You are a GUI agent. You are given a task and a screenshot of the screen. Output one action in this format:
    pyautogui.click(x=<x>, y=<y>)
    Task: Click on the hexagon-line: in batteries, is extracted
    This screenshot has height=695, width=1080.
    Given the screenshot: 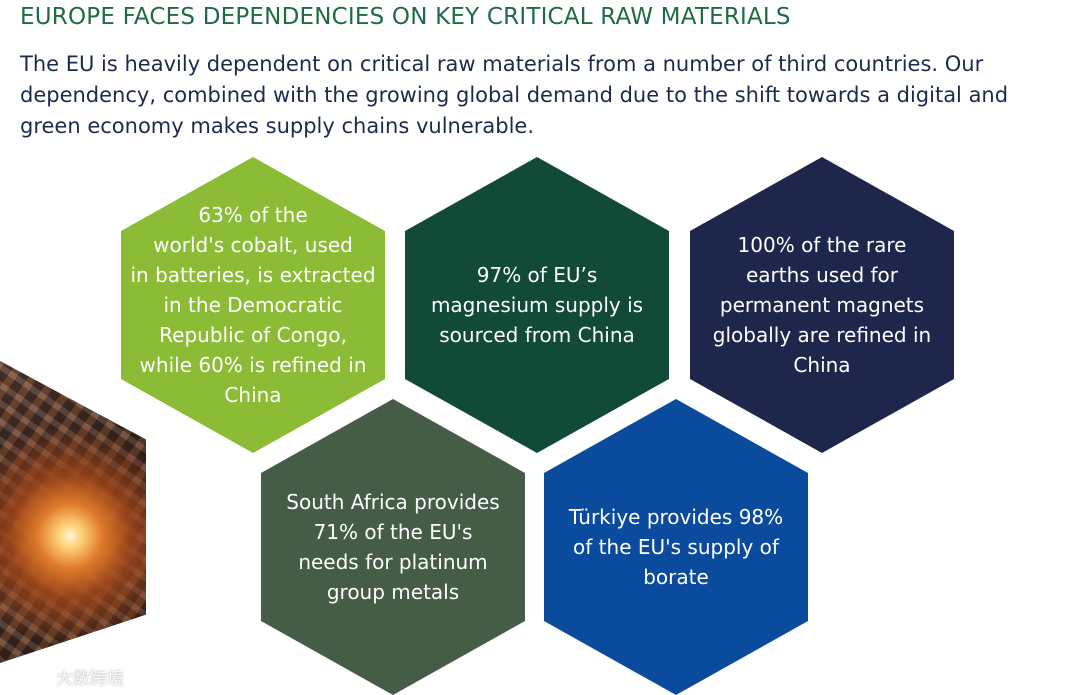 What is the action you would take?
    pyautogui.click(x=253, y=275)
    